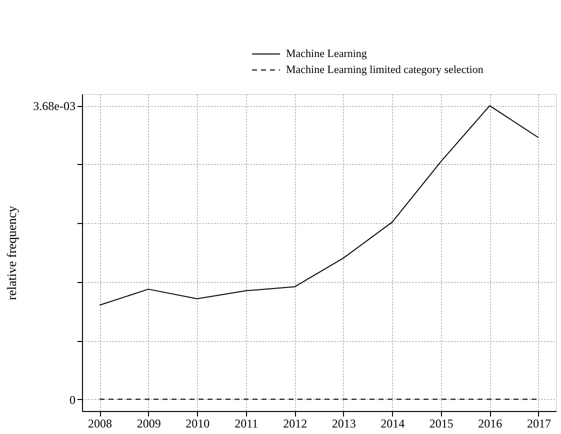 The image size is (561, 434). I want to click on x-tick-label: 2017, so click(538, 423).